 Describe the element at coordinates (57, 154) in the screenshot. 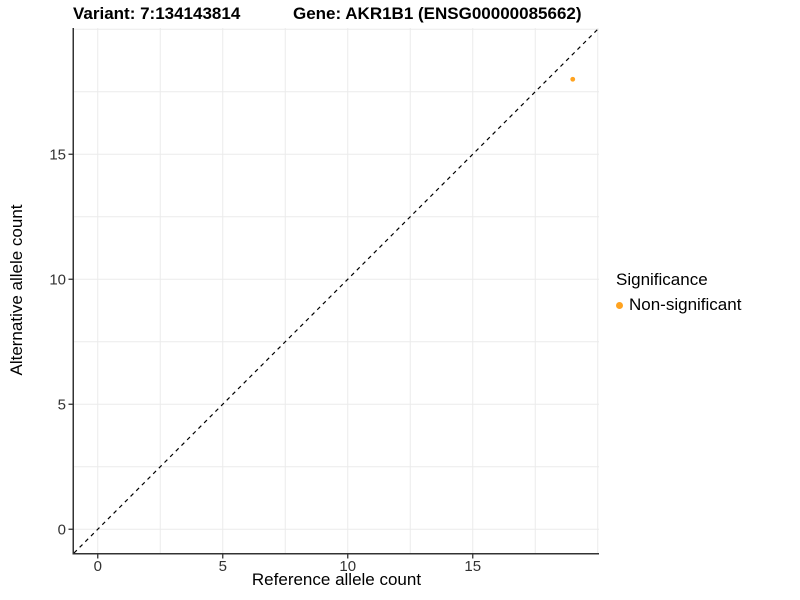

I see `y-tick-label: 15` at that location.